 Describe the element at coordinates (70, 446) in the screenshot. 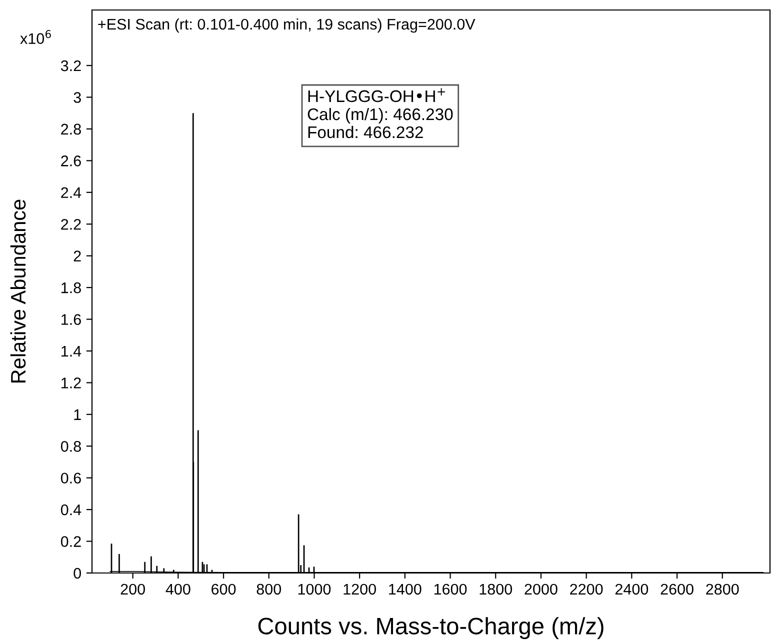

I see `y-tick-label: 0.8` at that location.